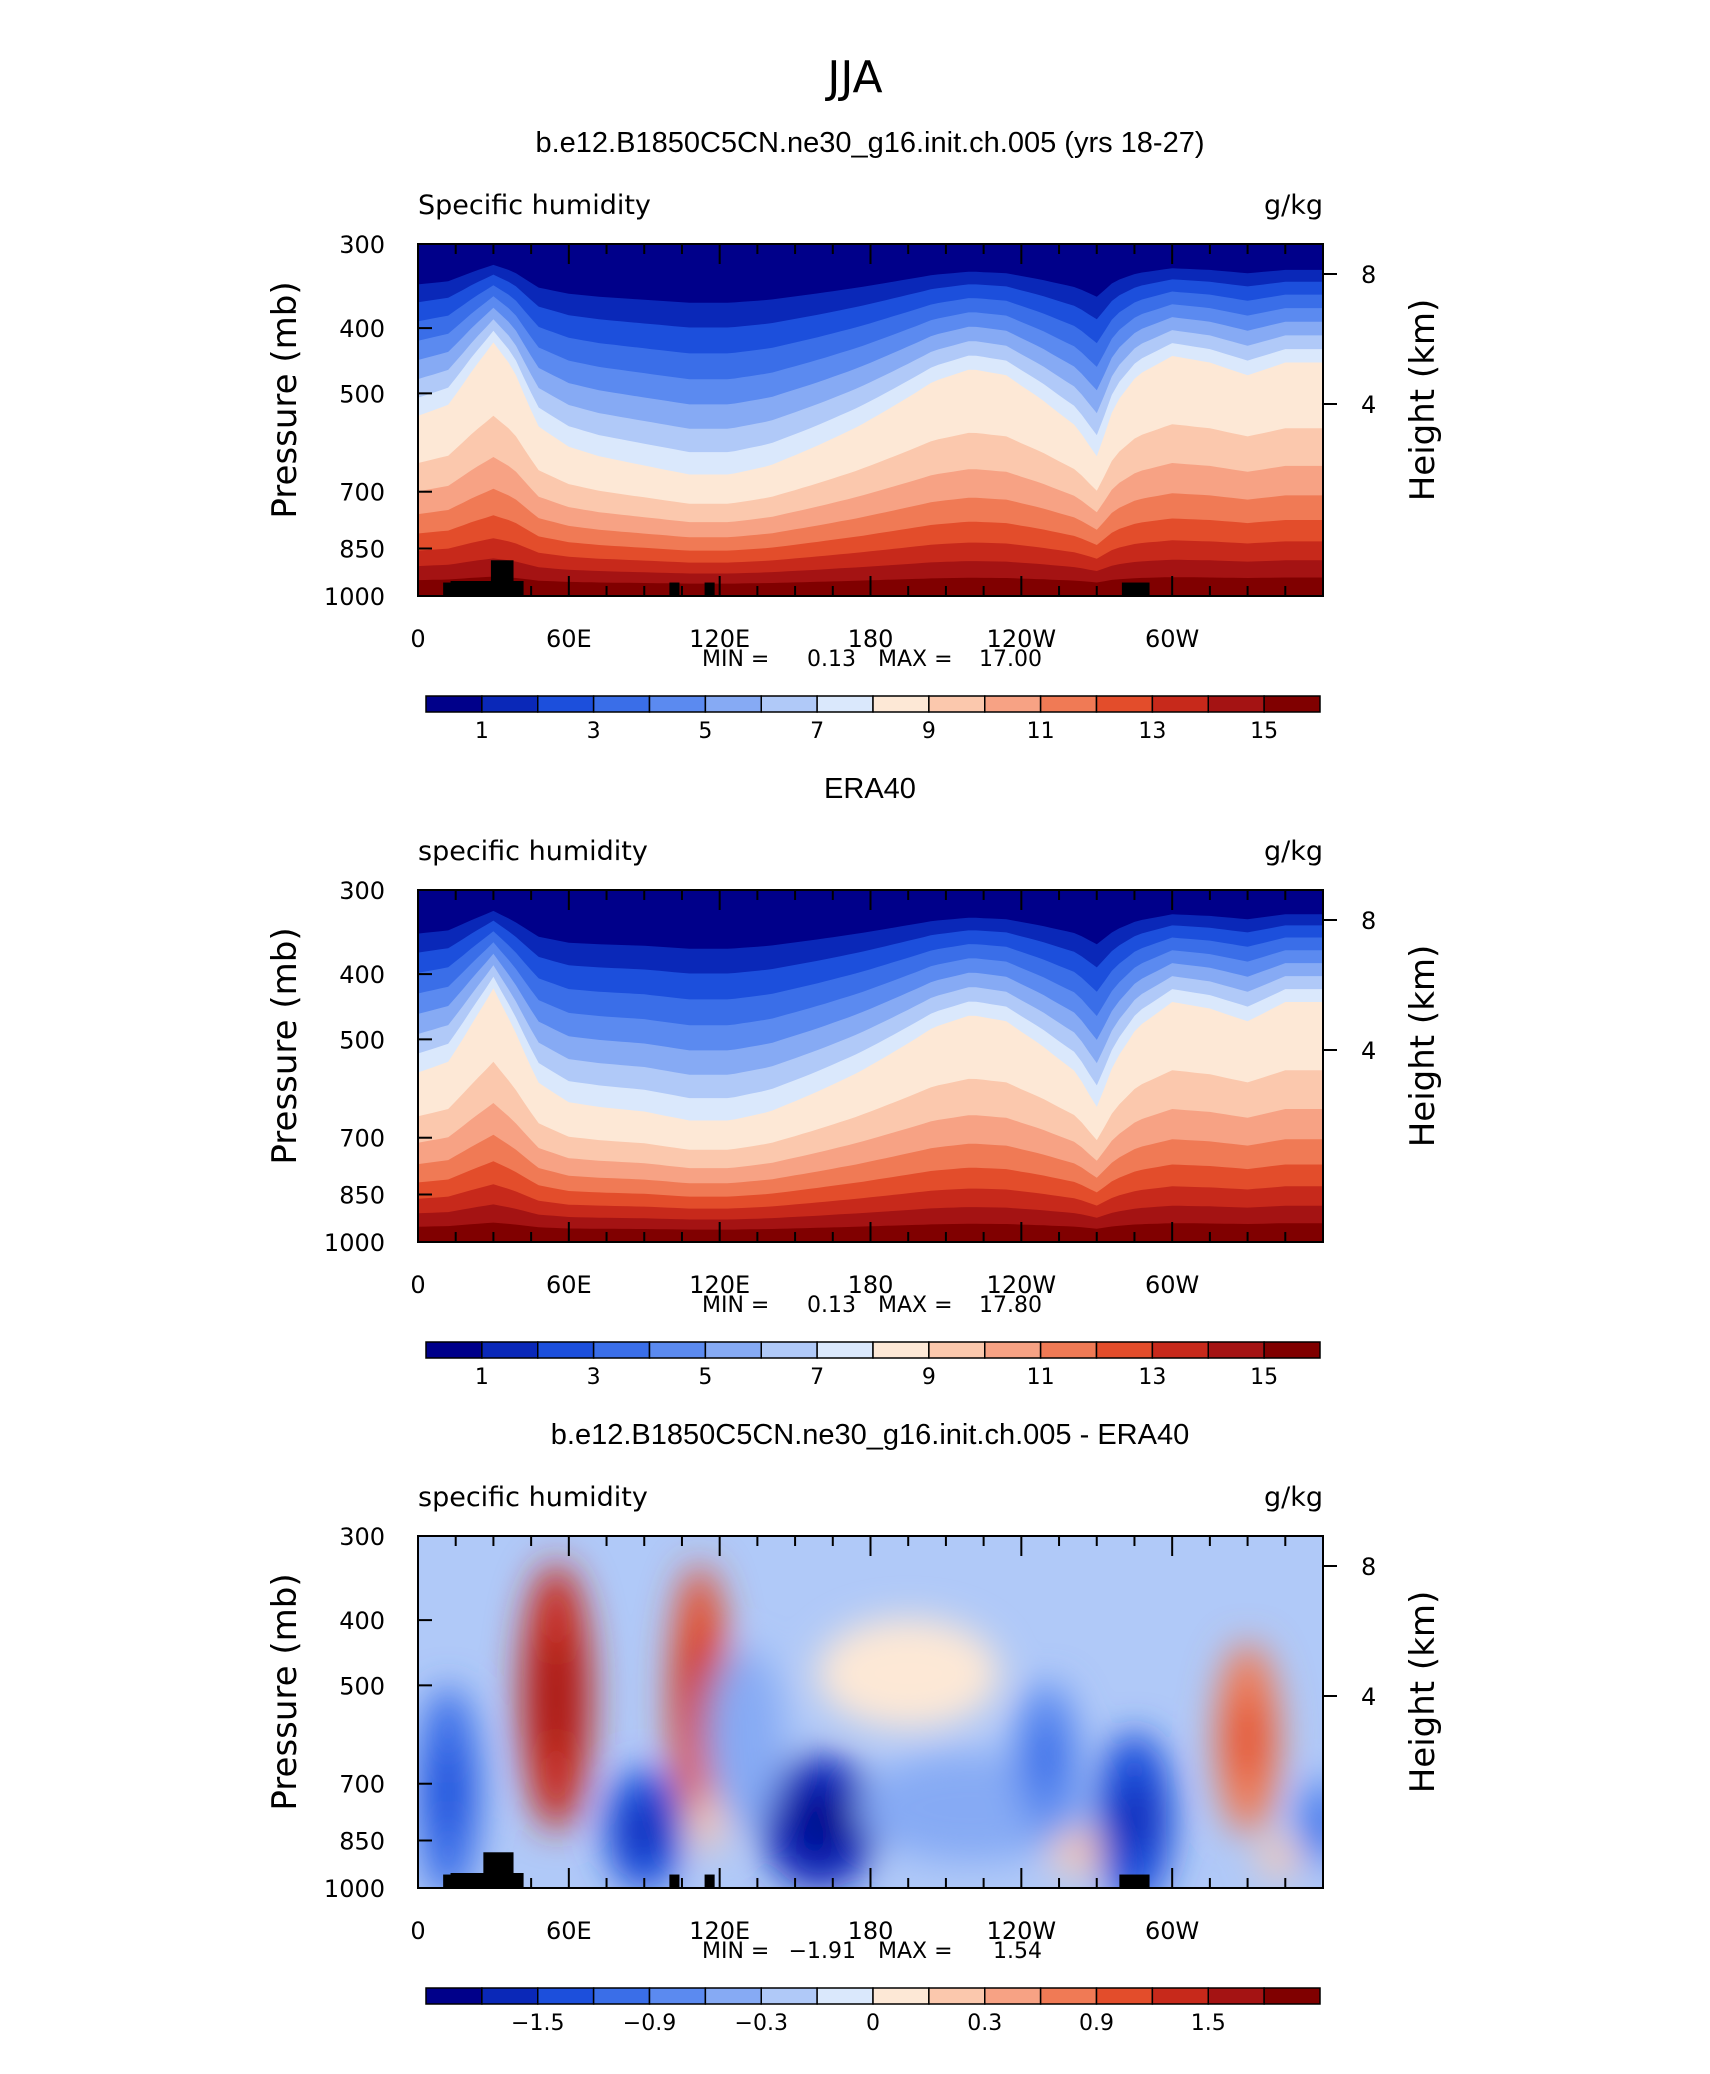 The image size is (1710, 2074). I want to click on colorbar-label: −1.5, so click(537, 2023).